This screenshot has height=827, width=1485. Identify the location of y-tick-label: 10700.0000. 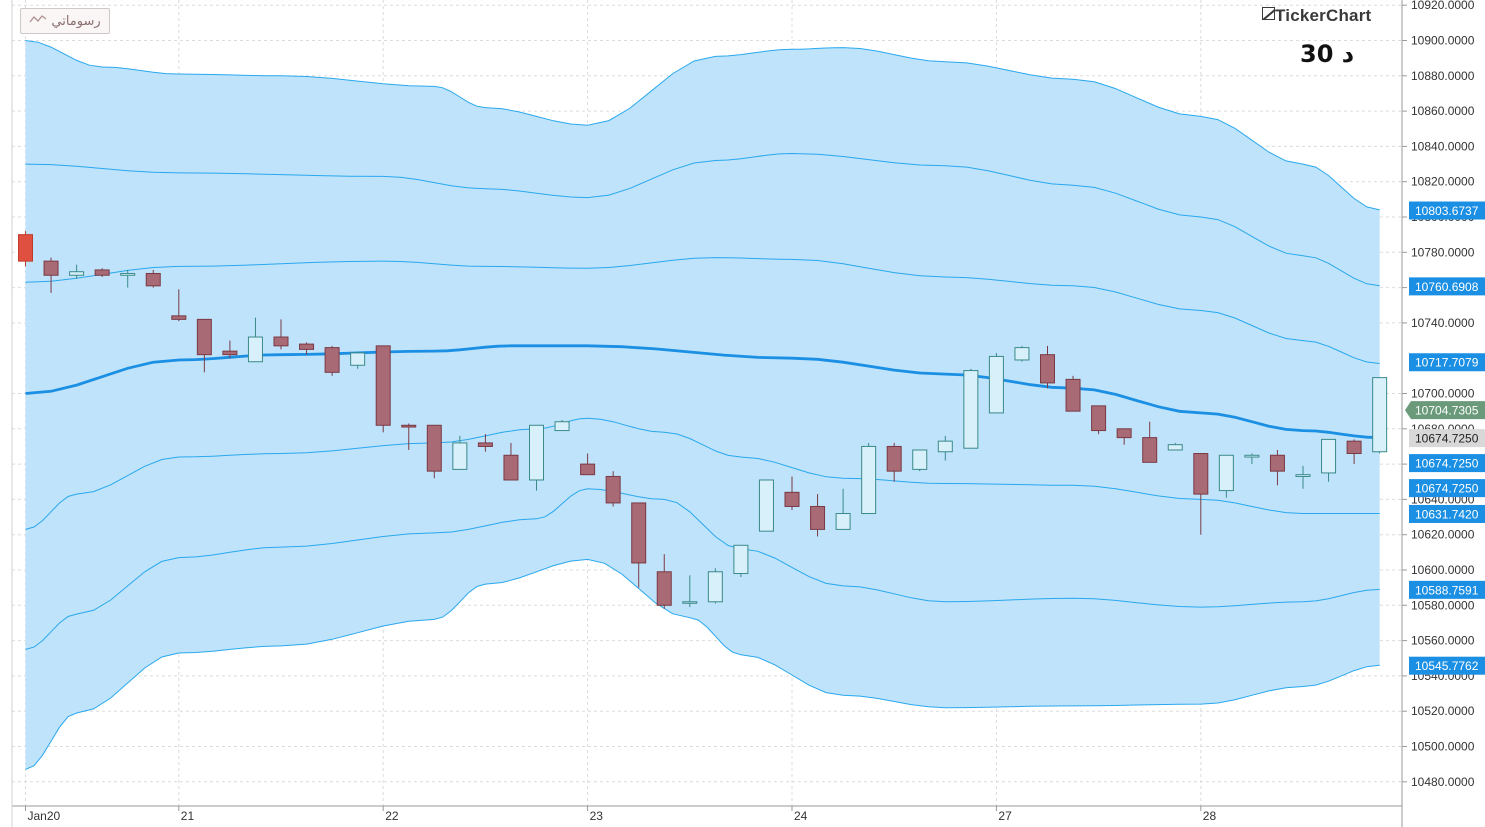
(1443, 394).